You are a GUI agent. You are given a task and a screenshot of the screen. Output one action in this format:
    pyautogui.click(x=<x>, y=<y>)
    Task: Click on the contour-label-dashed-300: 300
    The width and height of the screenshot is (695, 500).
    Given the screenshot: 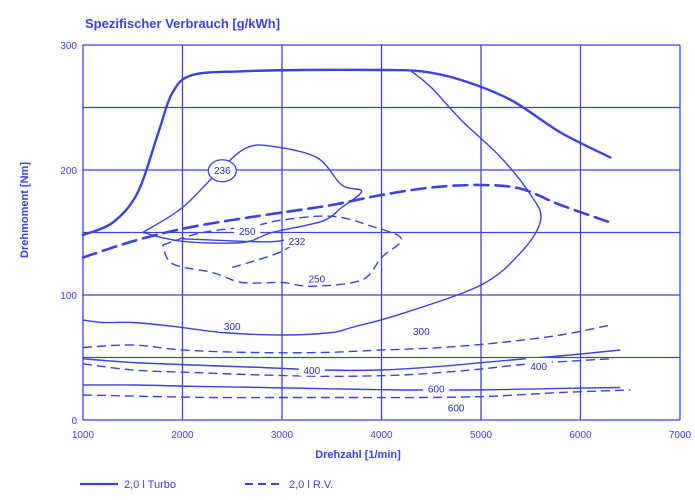 What is the action you would take?
    pyautogui.click(x=421, y=332)
    